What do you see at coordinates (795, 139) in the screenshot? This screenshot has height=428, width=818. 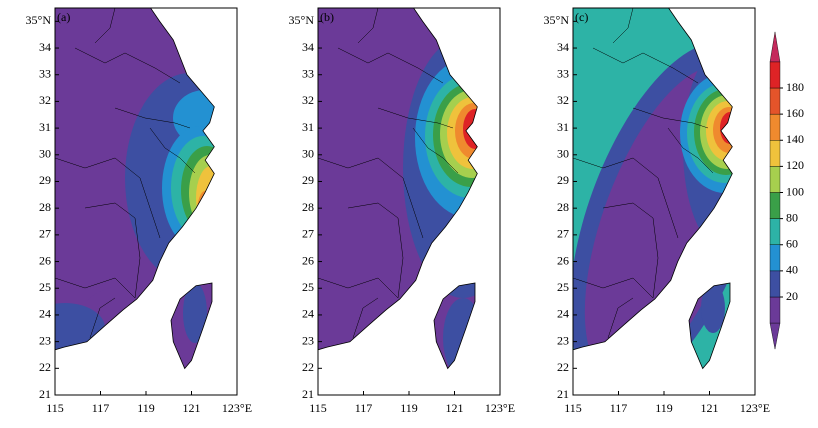 I see `colorbar-tick-label: 140` at bounding box center [795, 139].